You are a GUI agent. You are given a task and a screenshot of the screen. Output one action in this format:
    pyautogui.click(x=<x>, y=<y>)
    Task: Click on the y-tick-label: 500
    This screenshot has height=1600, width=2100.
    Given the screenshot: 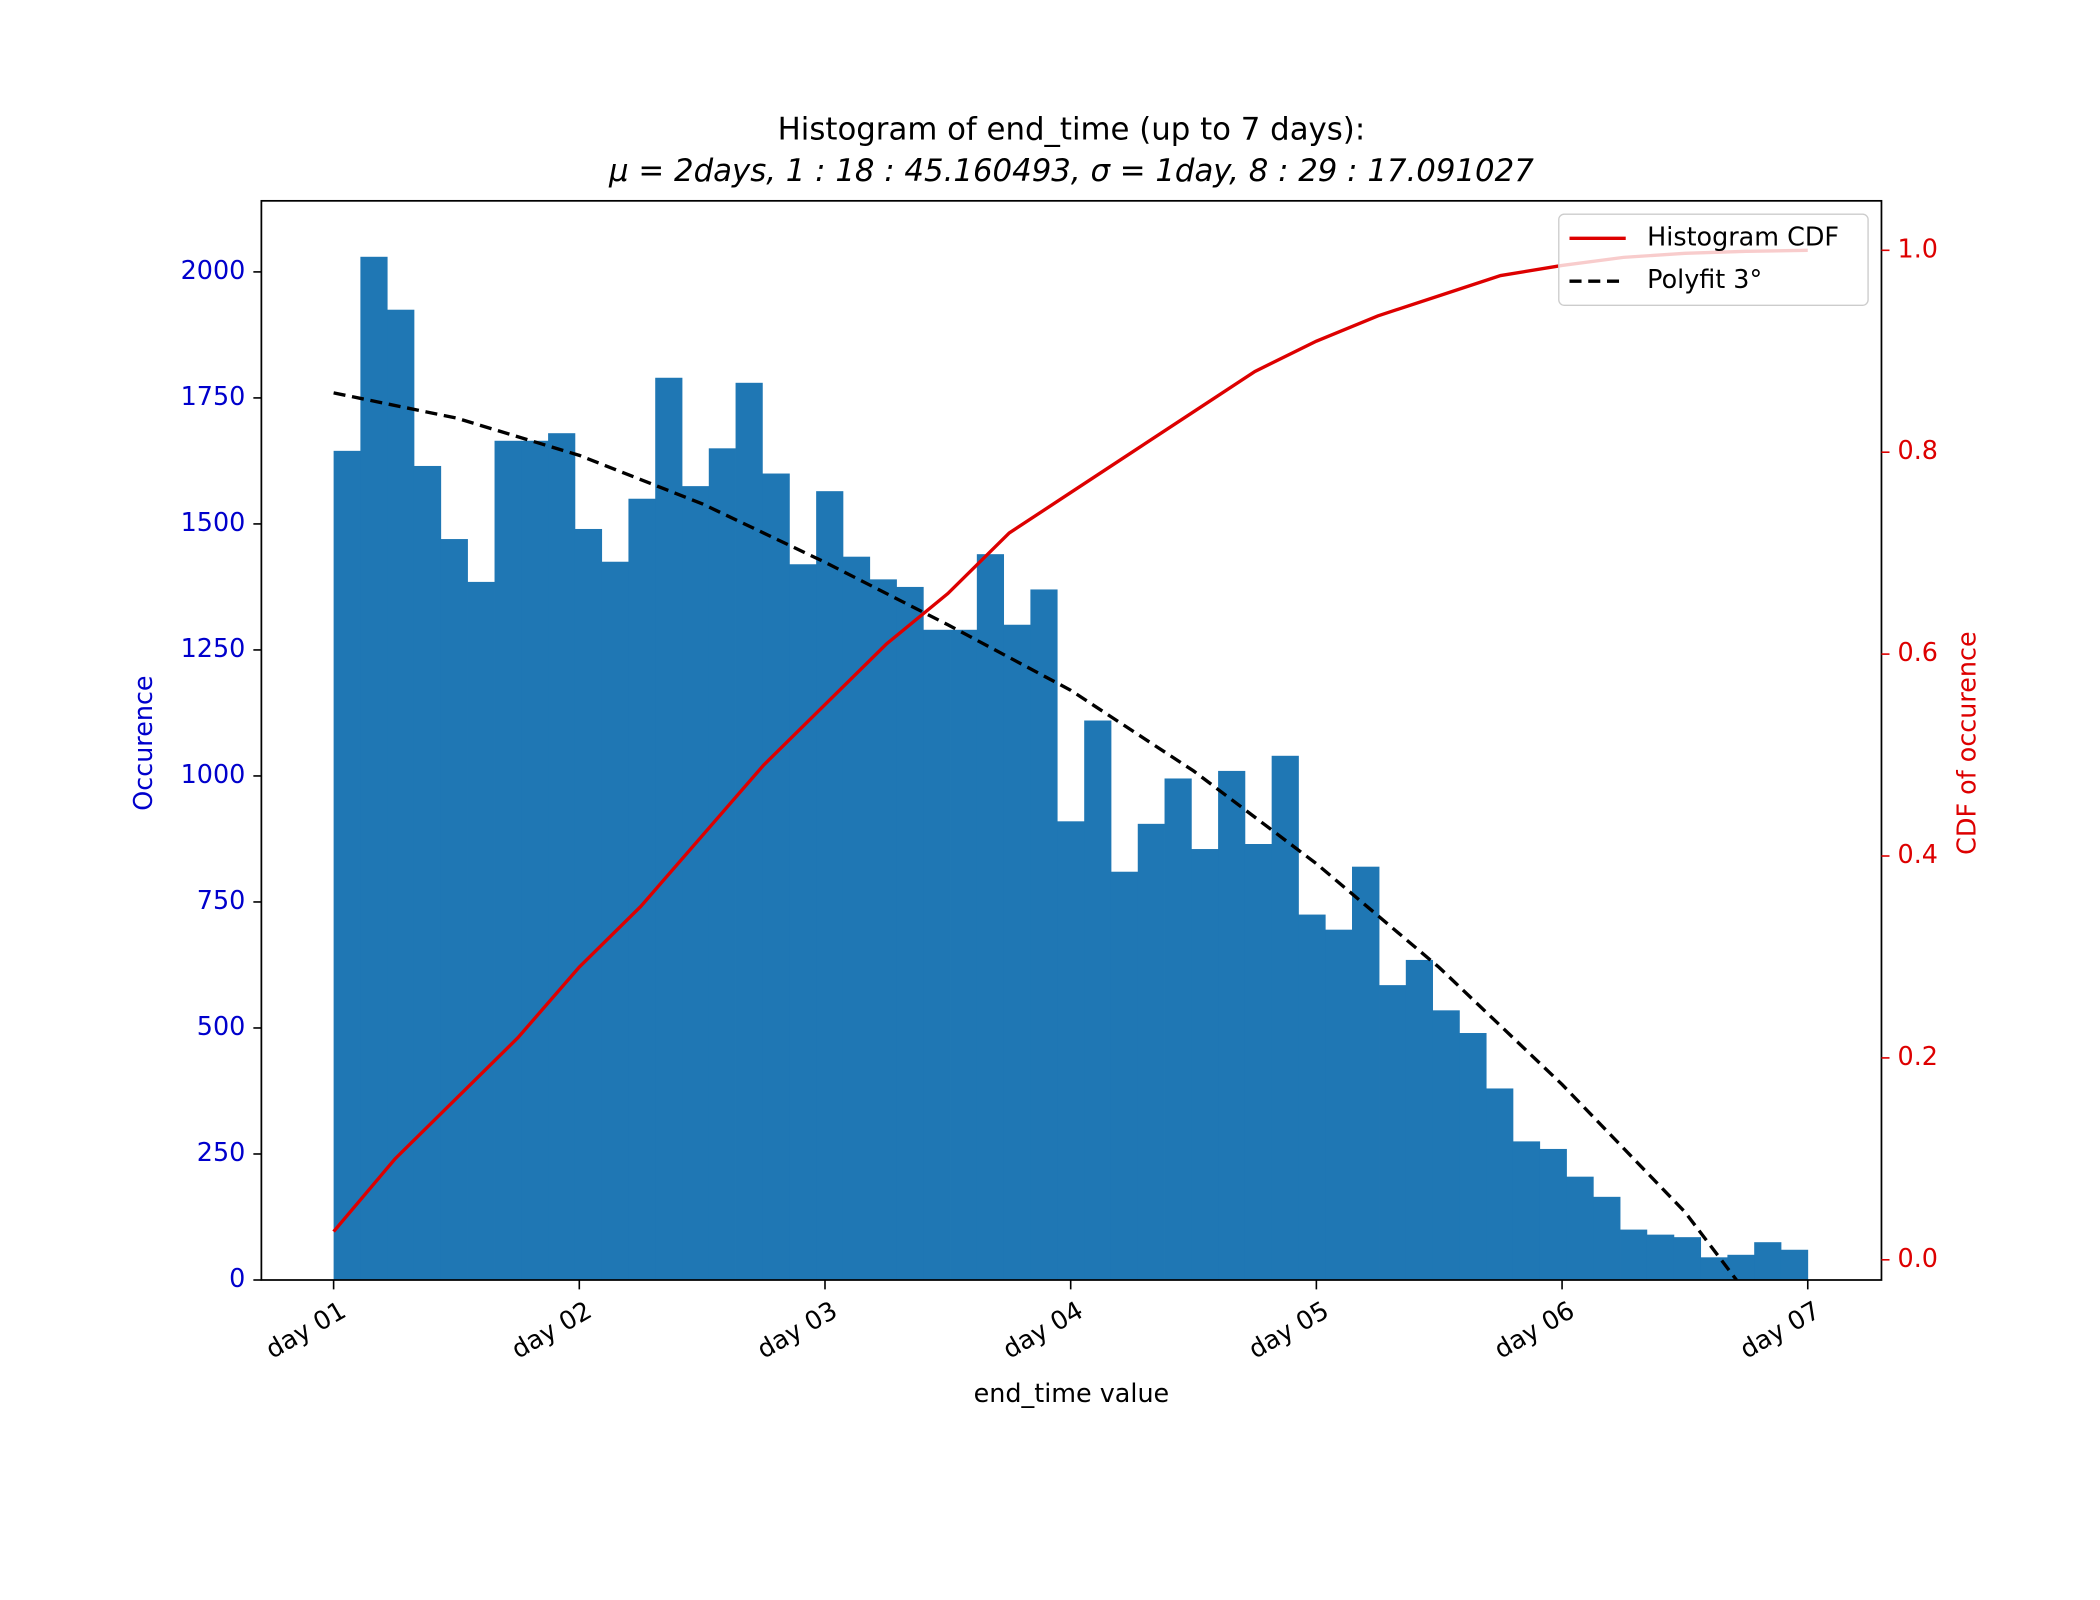 What is the action you would take?
    pyautogui.click(x=221, y=1026)
    